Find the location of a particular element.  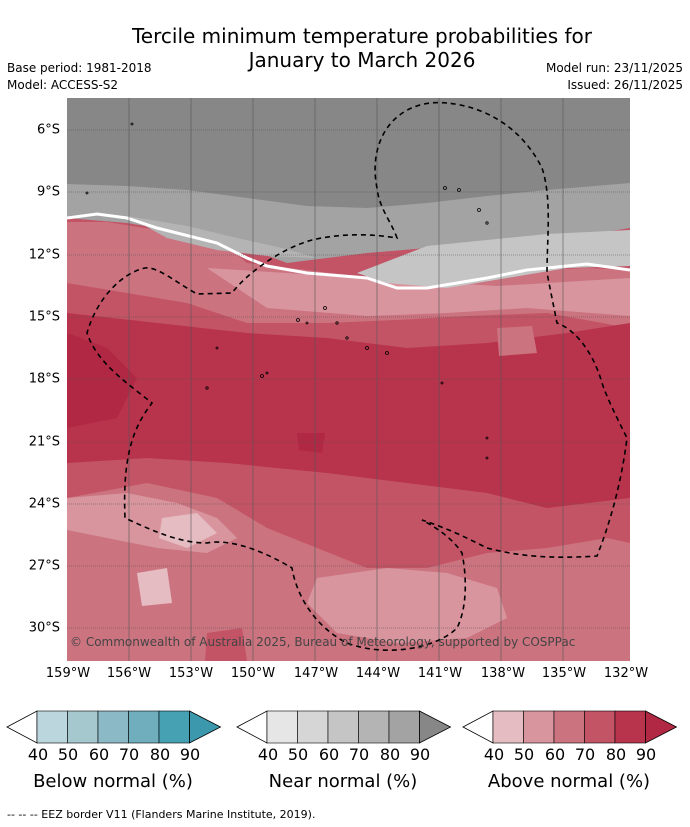

colorbar-below-max-arrow is located at coordinates (205, 727).